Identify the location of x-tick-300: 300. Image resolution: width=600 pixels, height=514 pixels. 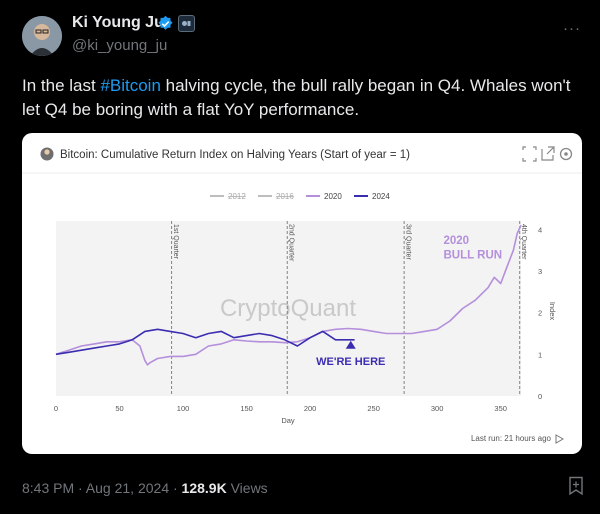
(437, 408).